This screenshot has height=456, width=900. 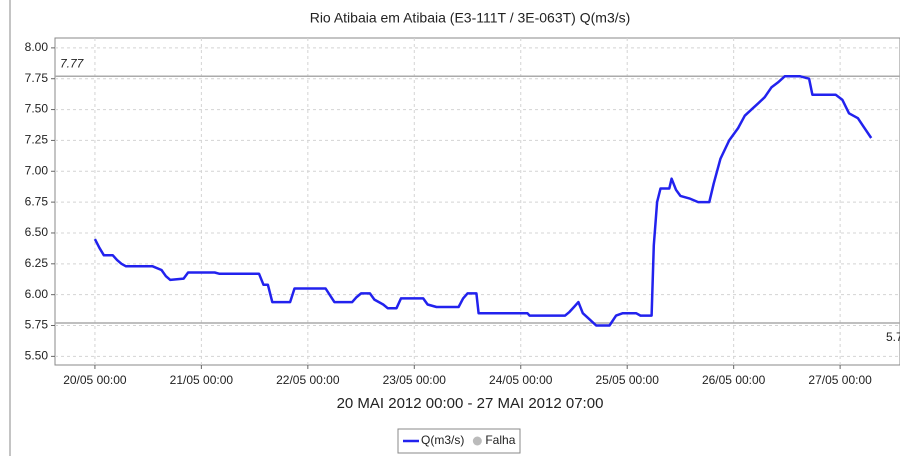 I want to click on x-tick-label: 27/05 00:00, so click(x=840, y=380).